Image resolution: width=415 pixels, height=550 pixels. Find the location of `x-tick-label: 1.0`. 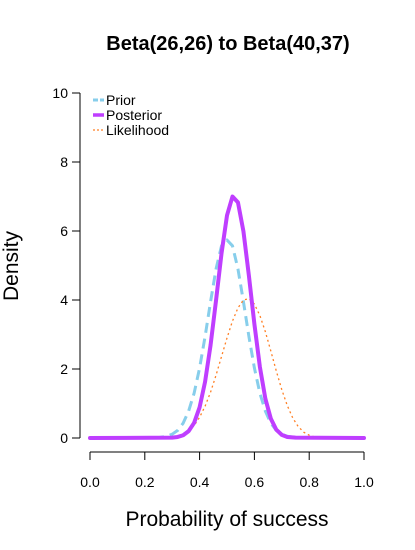

x-tick-label: 1.0 is located at coordinates (364, 482).